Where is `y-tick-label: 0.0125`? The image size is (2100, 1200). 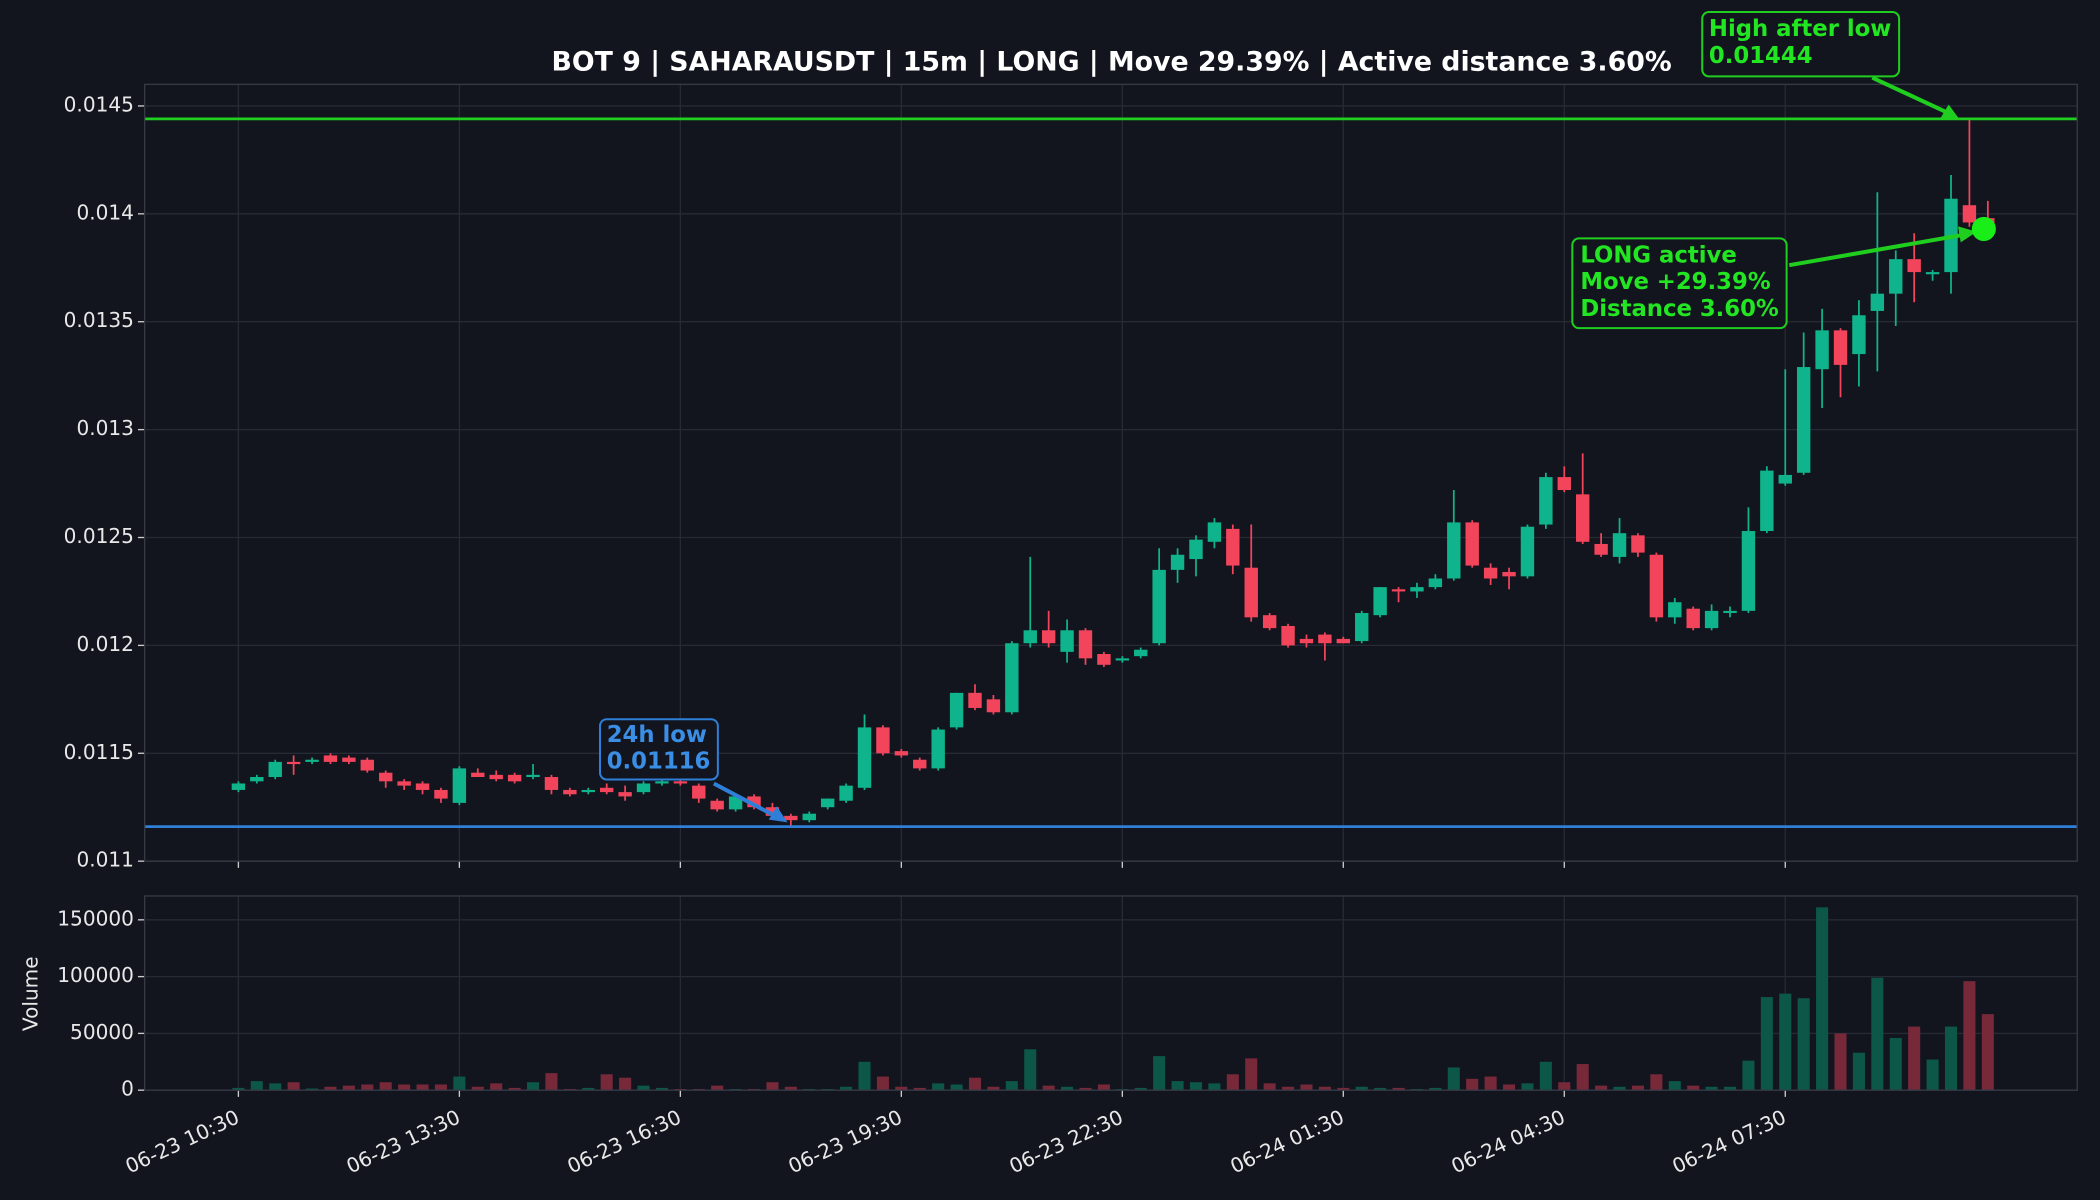
y-tick-label: 0.0125 is located at coordinates (99, 536).